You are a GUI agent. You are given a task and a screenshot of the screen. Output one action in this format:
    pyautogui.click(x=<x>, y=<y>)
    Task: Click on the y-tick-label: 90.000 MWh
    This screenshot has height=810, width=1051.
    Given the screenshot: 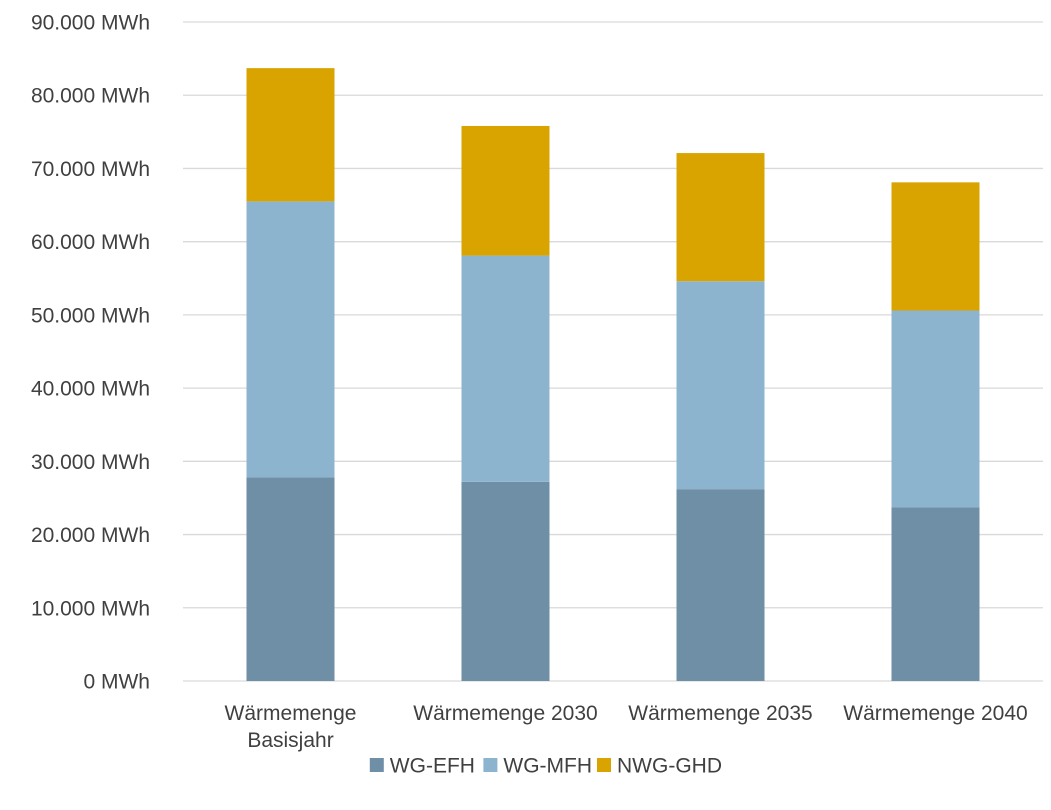 What is the action you would take?
    pyautogui.click(x=90, y=23)
    